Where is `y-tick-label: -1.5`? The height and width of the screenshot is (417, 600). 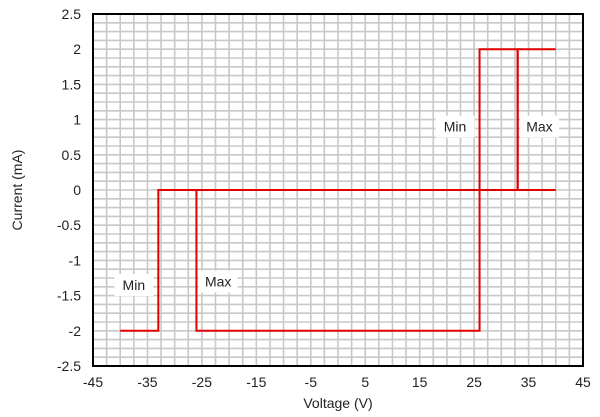
y-tick-label: -1.5 is located at coordinates (69, 296).